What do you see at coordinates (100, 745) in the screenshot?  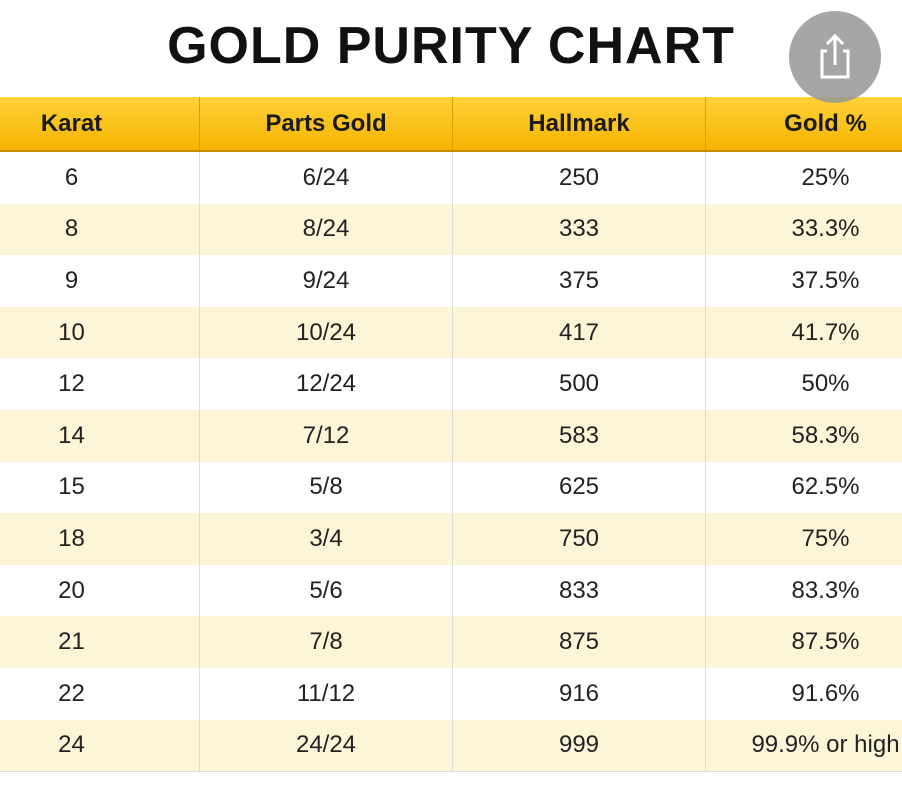 I see `table-cell: 24` at bounding box center [100, 745].